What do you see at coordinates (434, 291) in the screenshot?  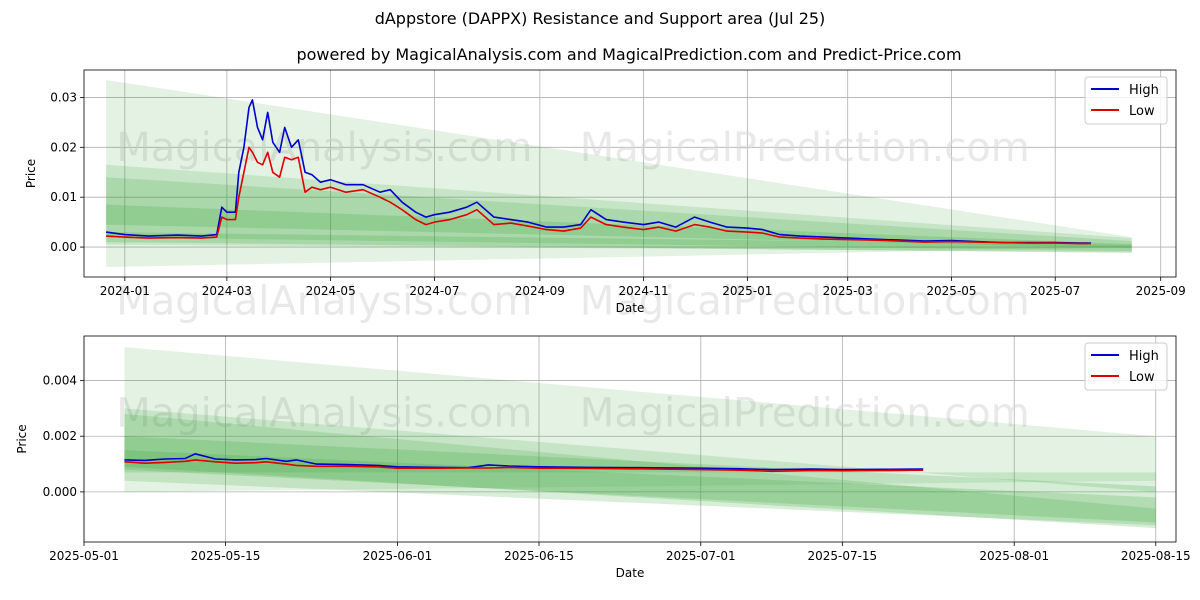 I see `x-tick-label: 2024-07` at bounding box center [434, 291].